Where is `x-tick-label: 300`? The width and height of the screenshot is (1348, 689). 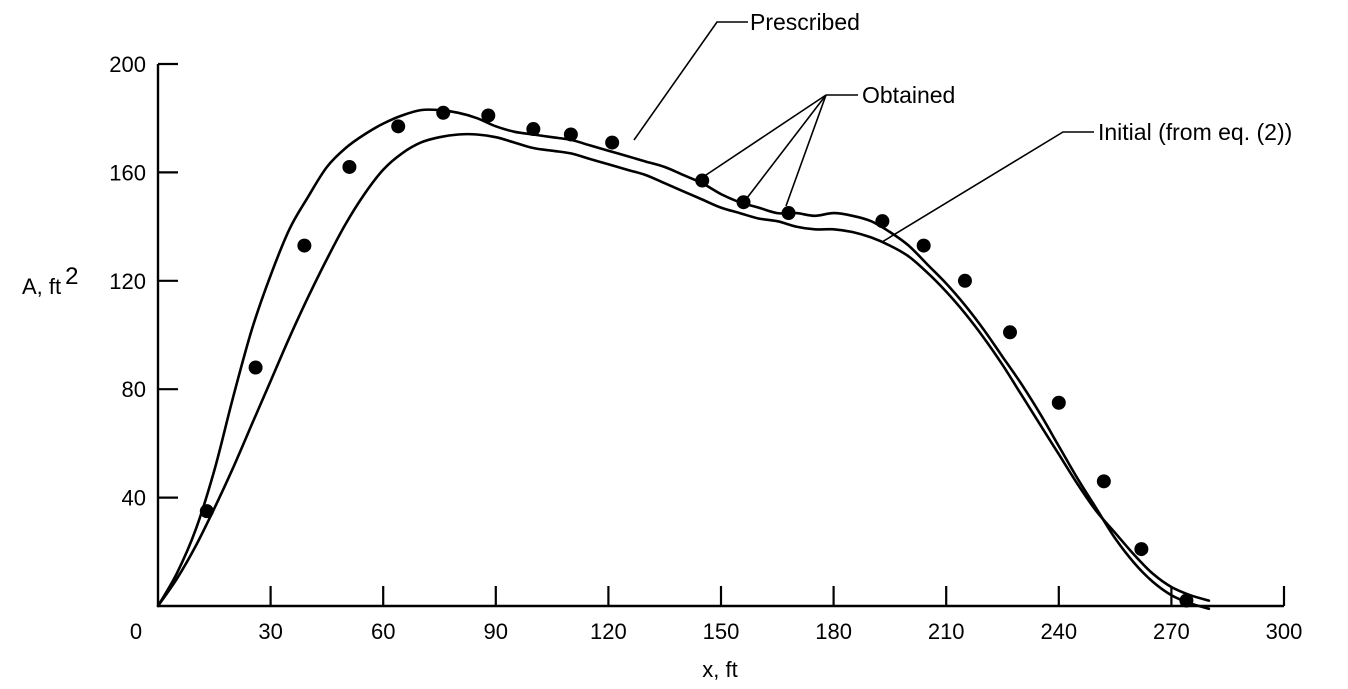
x-tick-label: 300 is located at coordinates (1284, 631).